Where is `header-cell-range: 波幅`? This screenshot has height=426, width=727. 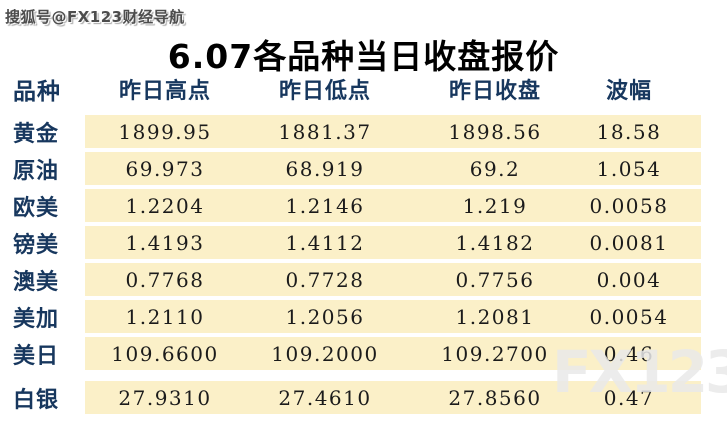 header-cell-range: 波幅 is located at coordinates (628, 91).